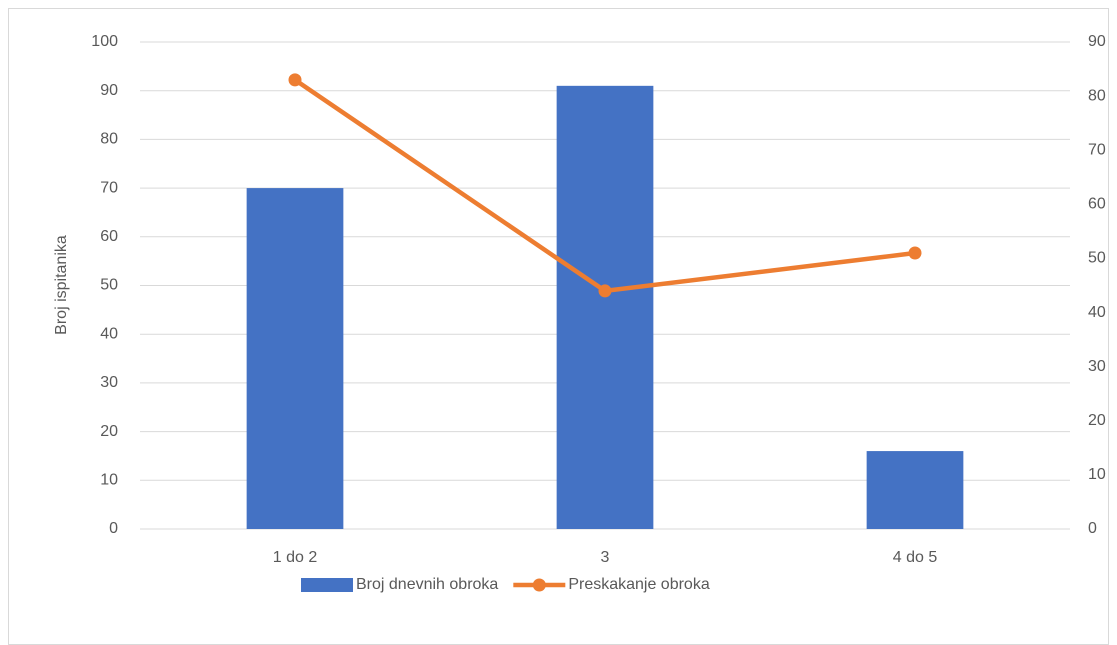  Describe the element at coordinates (109, 382) in the screenshot. I see `y-tick-label: 30` at that location.